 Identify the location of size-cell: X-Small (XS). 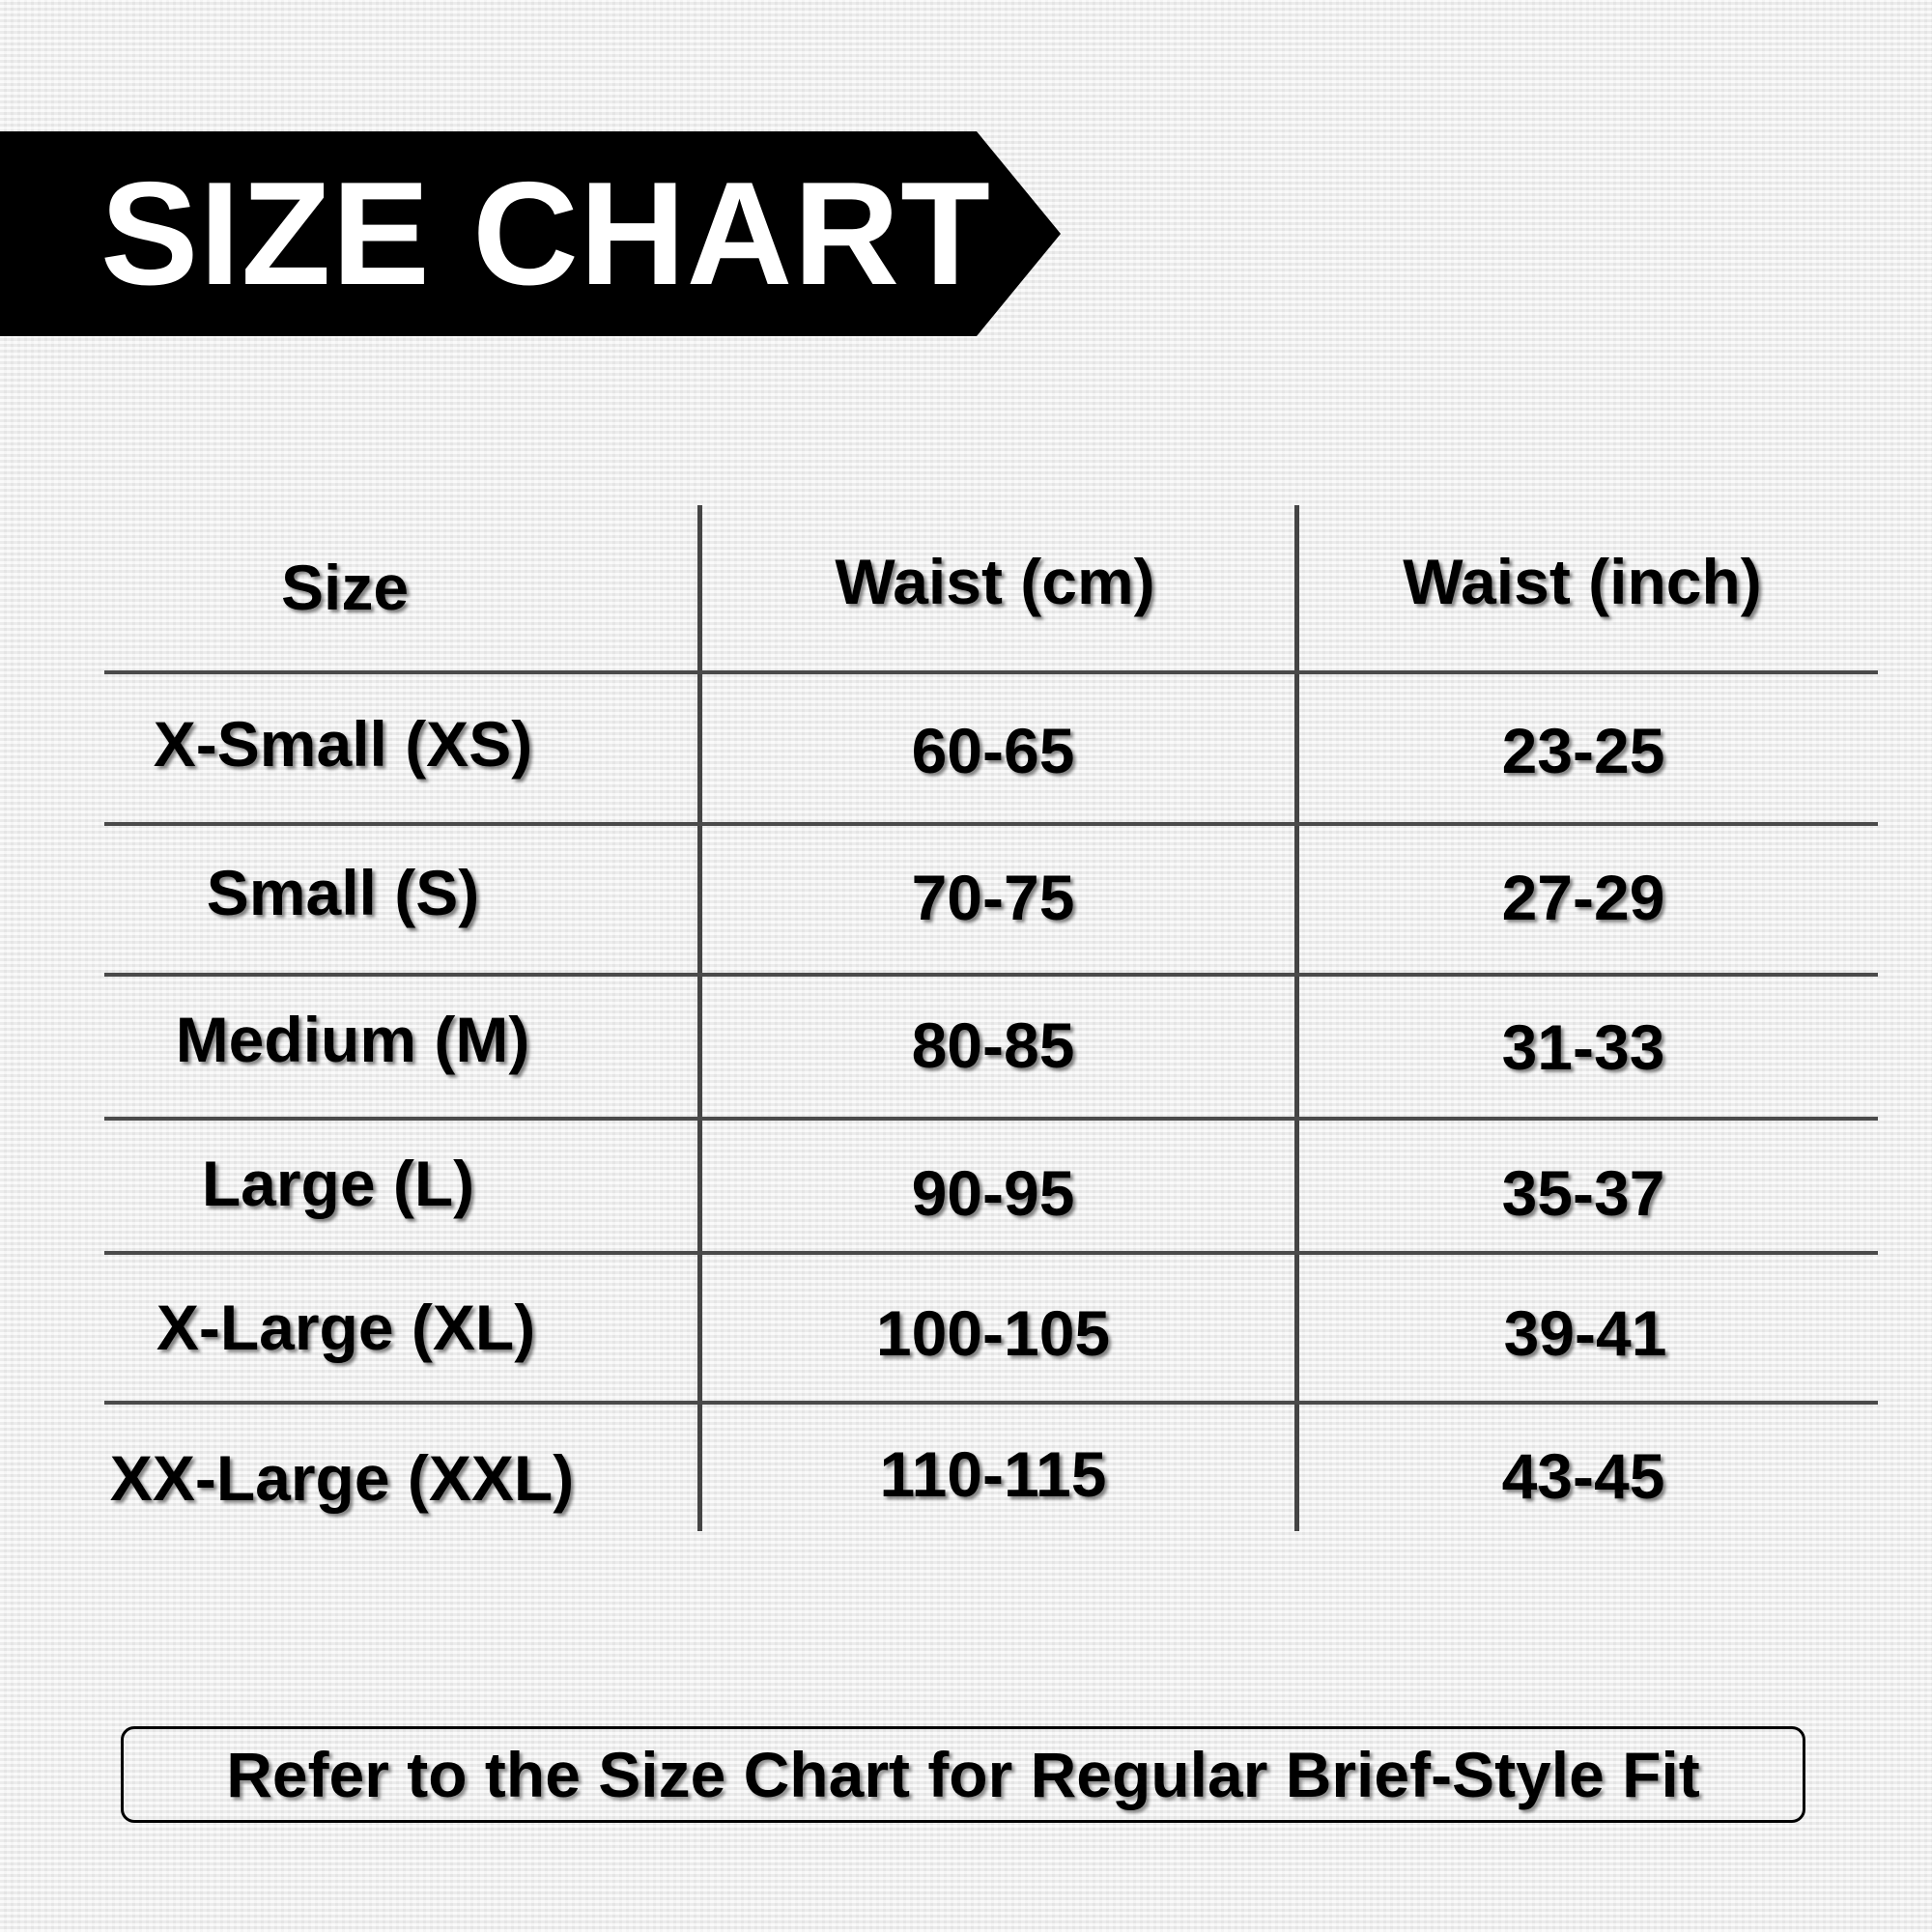
(343, 744).